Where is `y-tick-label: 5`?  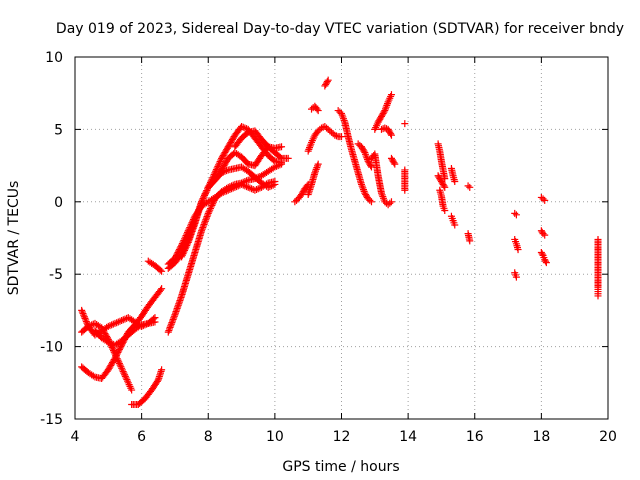 y-tick-label: 5 is located at coordinates (58, 130).